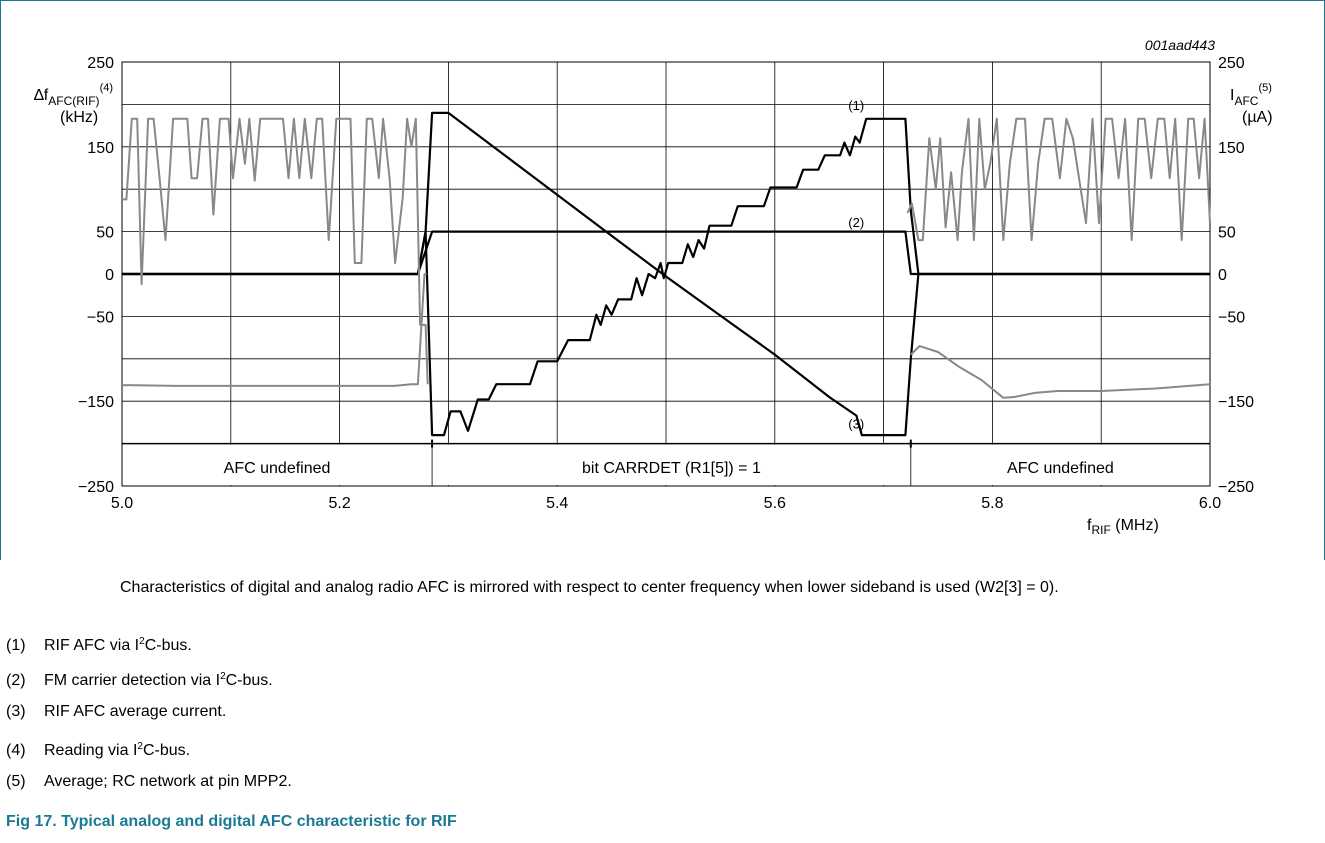 The width and height of the screenshot is (1325, 843). Describe the element at coordinates (1123, 527) in the screenshot. I see `x-axis-label: fRIF (MHz)` at that location.